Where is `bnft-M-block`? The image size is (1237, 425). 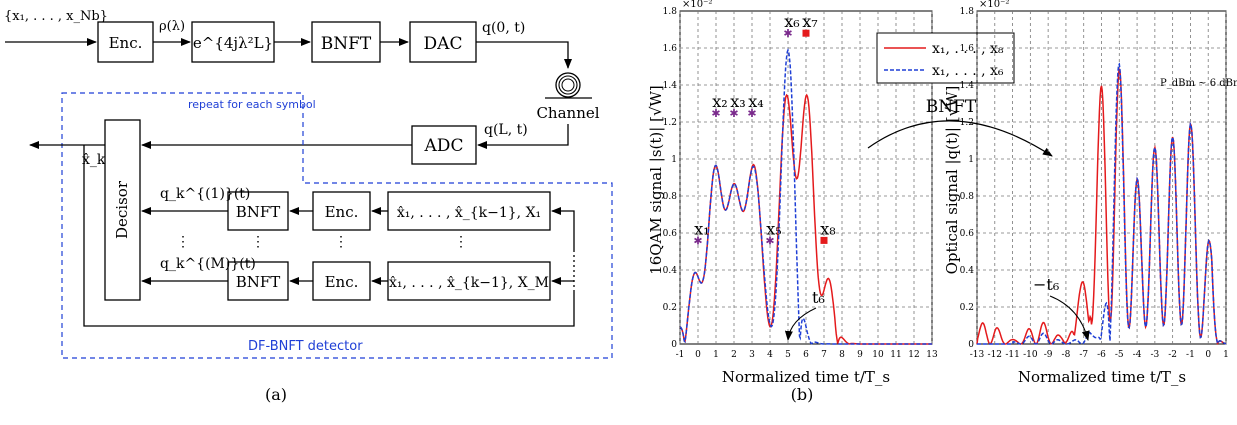
bnft-M-block is located at coordinates (258, 281).